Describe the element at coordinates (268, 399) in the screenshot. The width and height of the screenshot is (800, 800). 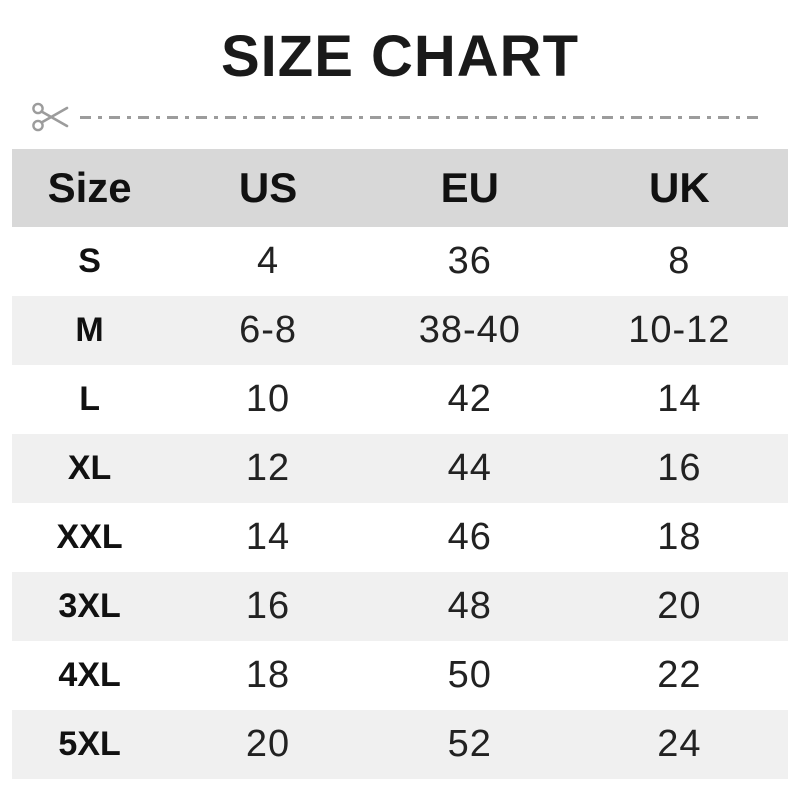
I see `us-value: 10` at that location.